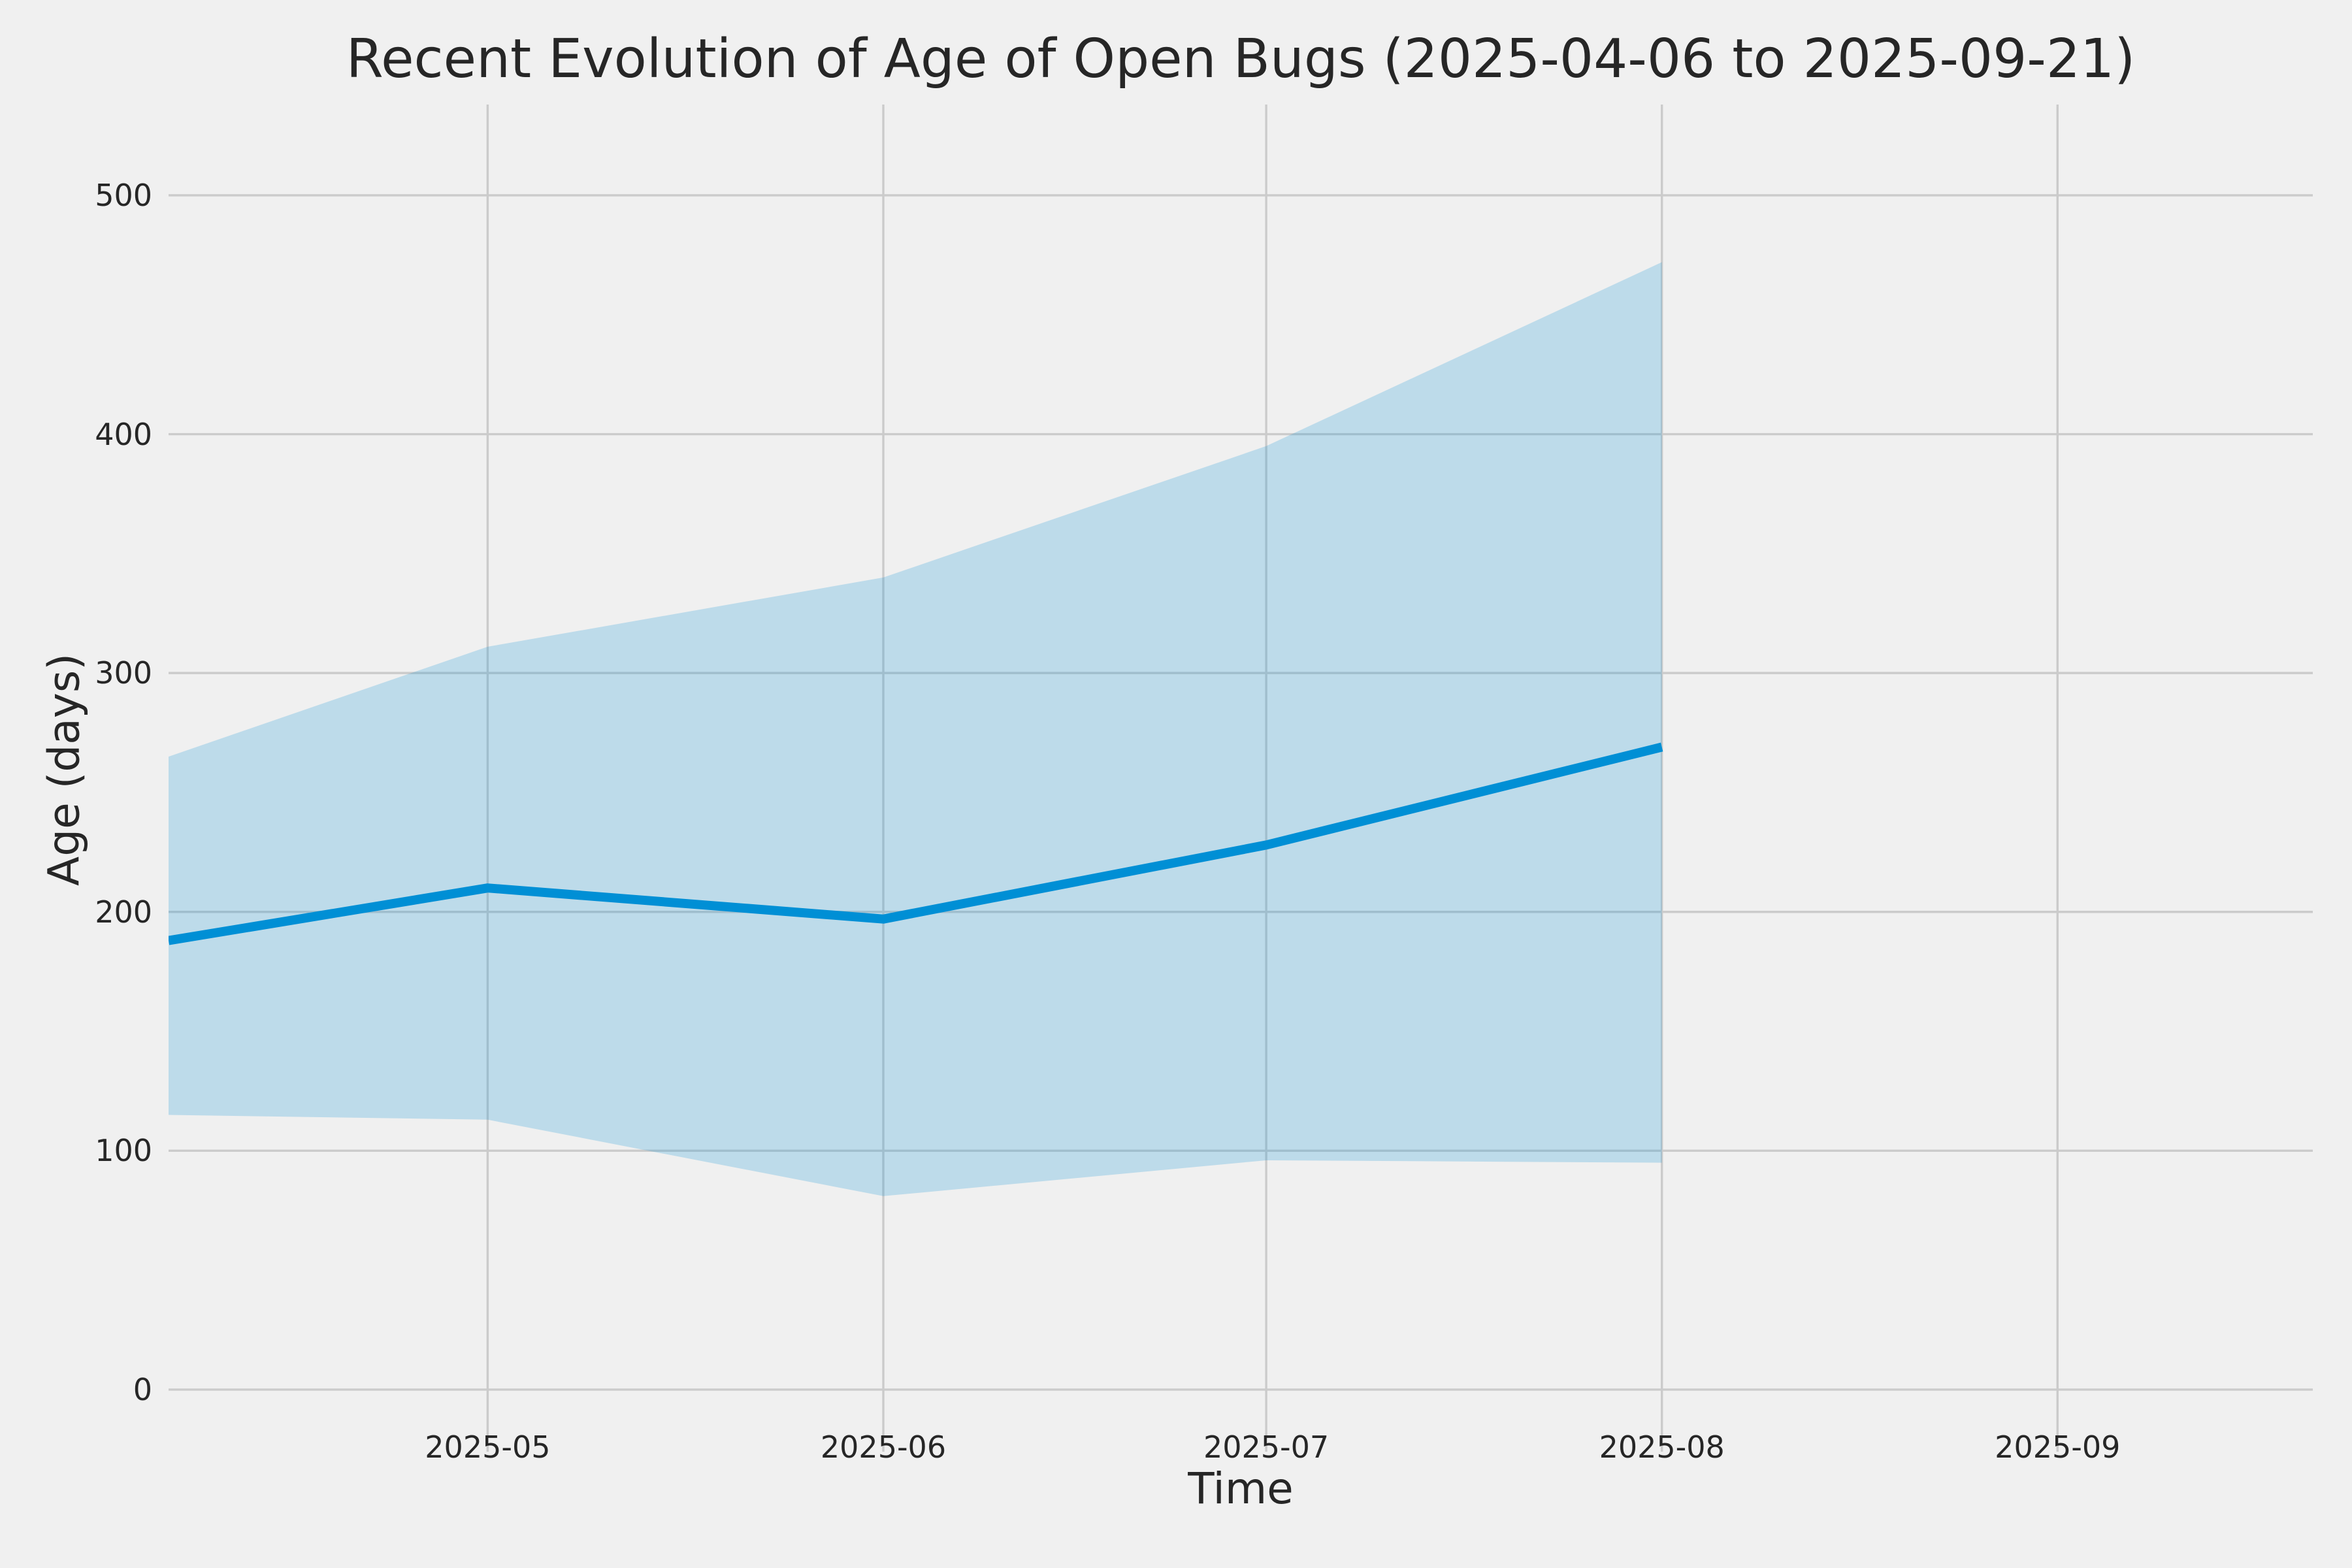  Describe the element at coordinates (123, 912) in the screenshot. I see `y-tick-label: 200` at that location.